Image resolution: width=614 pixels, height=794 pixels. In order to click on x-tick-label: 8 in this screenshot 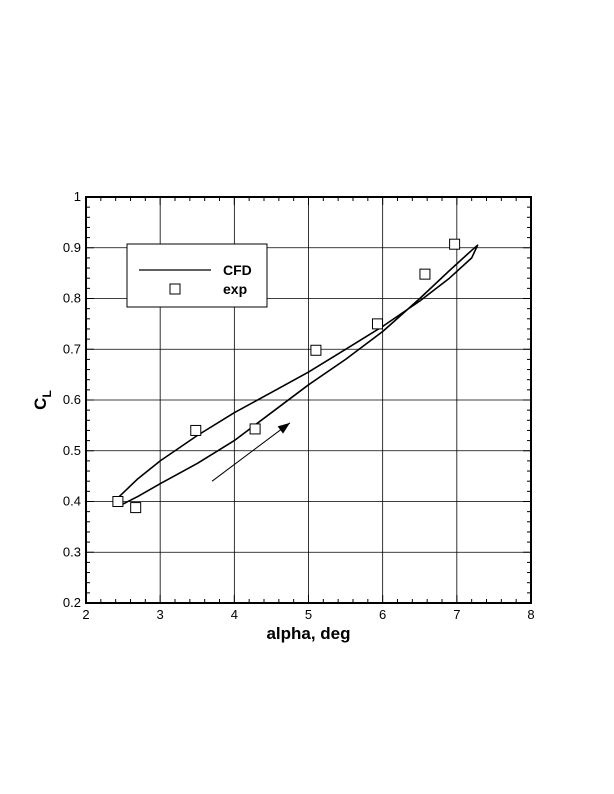, I will do `click(530, 614)`.